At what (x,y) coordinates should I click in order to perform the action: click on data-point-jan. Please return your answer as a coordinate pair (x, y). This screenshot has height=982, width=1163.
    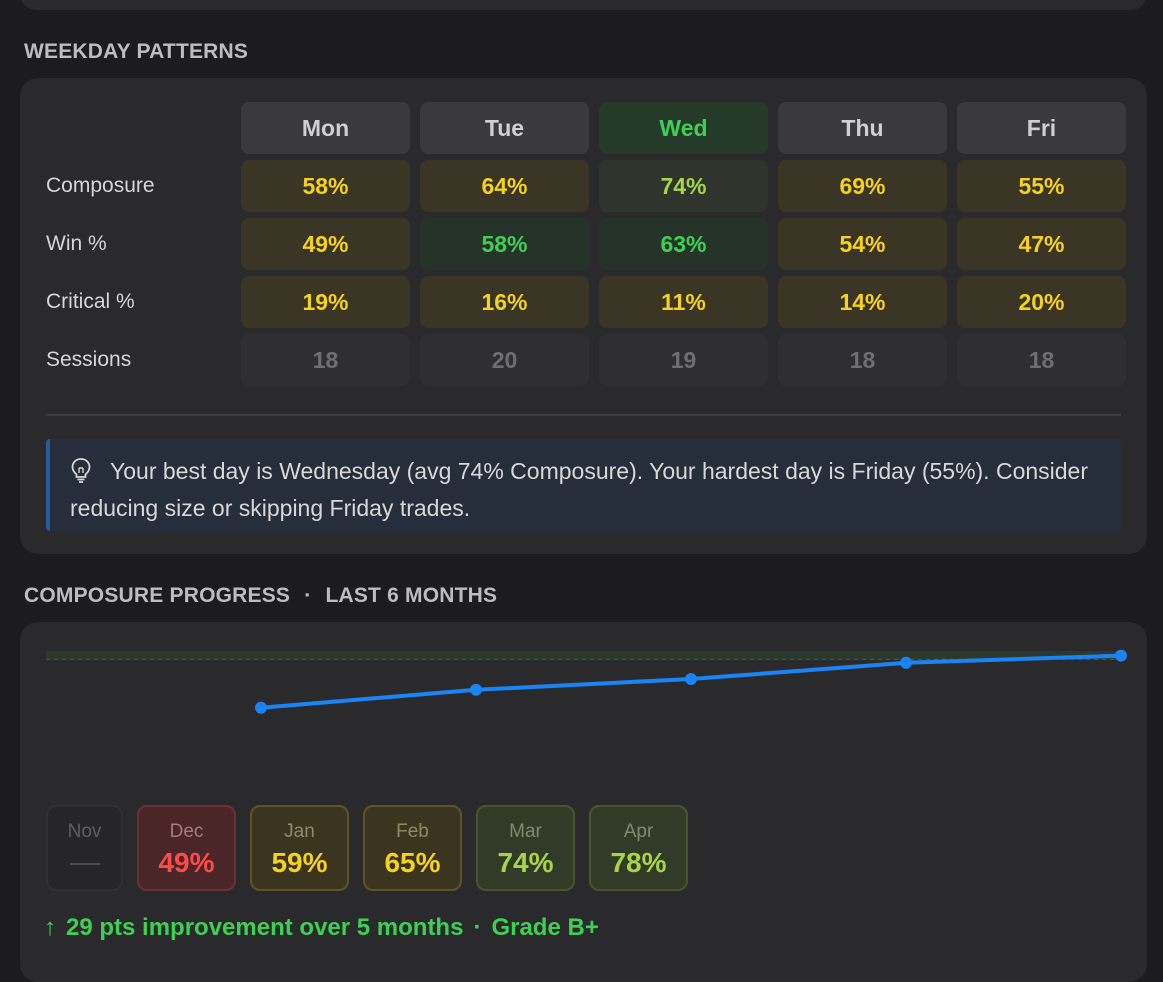
    Looking at the image, I should click on (476, 689).